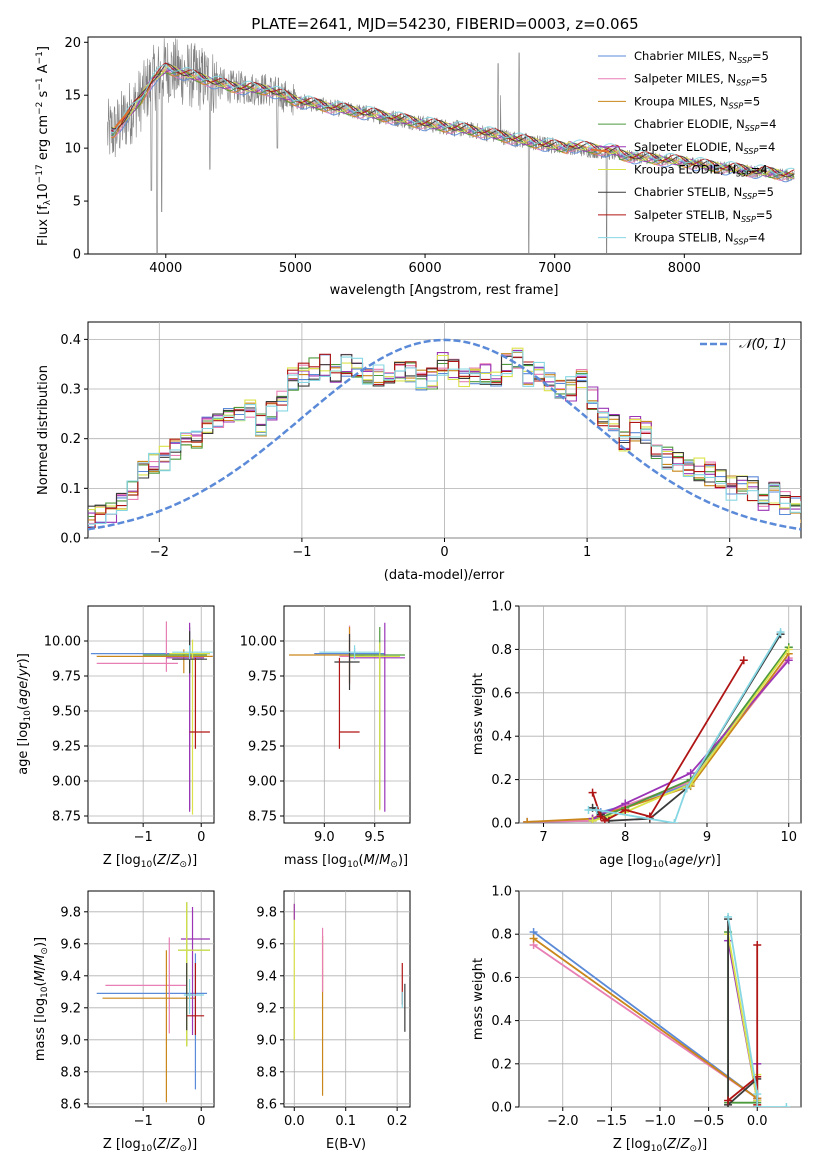 This screenshot has height=1170, width=819. I want to click on svg-text: mass weight, so click(478, 714).